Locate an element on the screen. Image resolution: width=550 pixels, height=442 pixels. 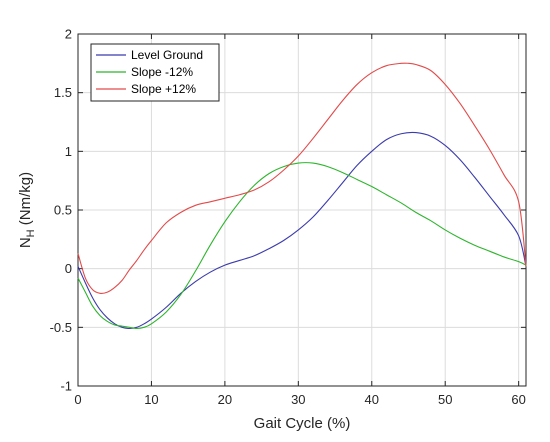
y-tick-label: -0.5 is located at coordinates (61, 327).